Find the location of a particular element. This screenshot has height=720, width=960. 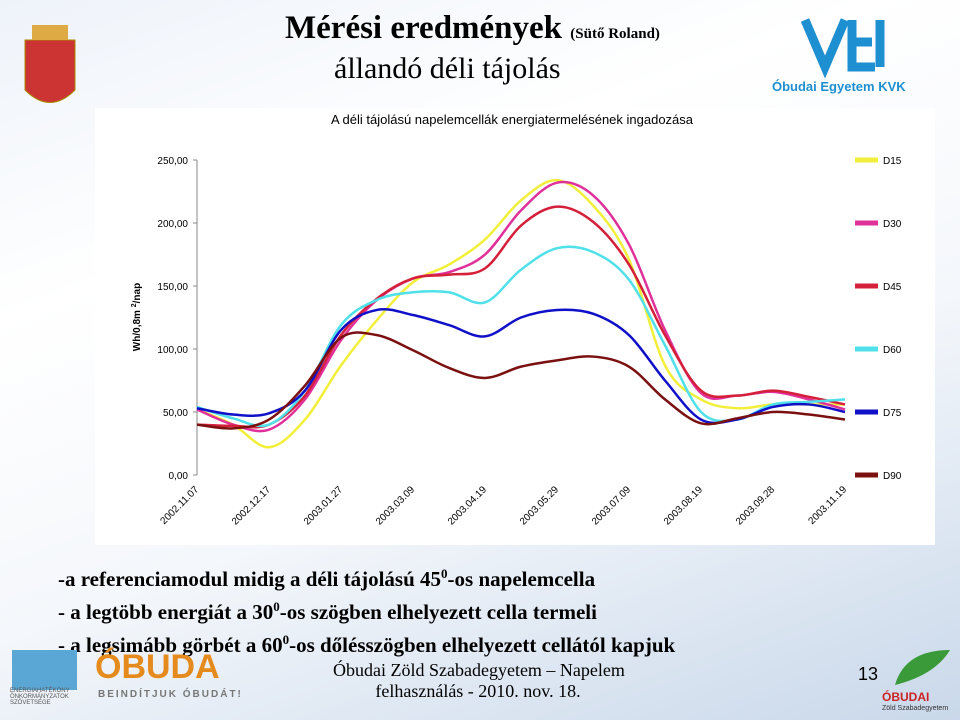

bullet-part: - a legsimább görbét a 60 is located at coordinates (170, 645).